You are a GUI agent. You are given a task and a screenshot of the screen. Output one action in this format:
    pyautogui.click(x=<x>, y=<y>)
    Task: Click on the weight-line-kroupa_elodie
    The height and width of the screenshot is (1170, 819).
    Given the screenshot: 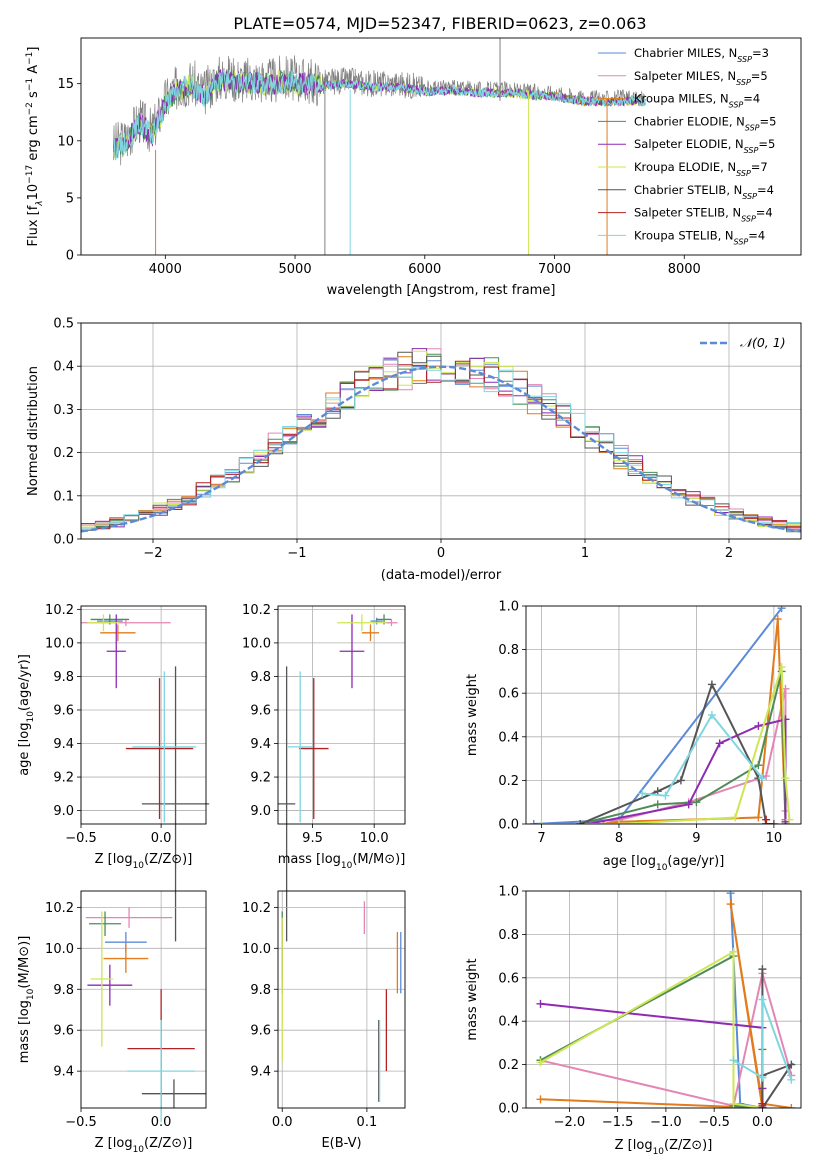 What is the action you would take?
    pyautogui.click(x=666, y=745)
    